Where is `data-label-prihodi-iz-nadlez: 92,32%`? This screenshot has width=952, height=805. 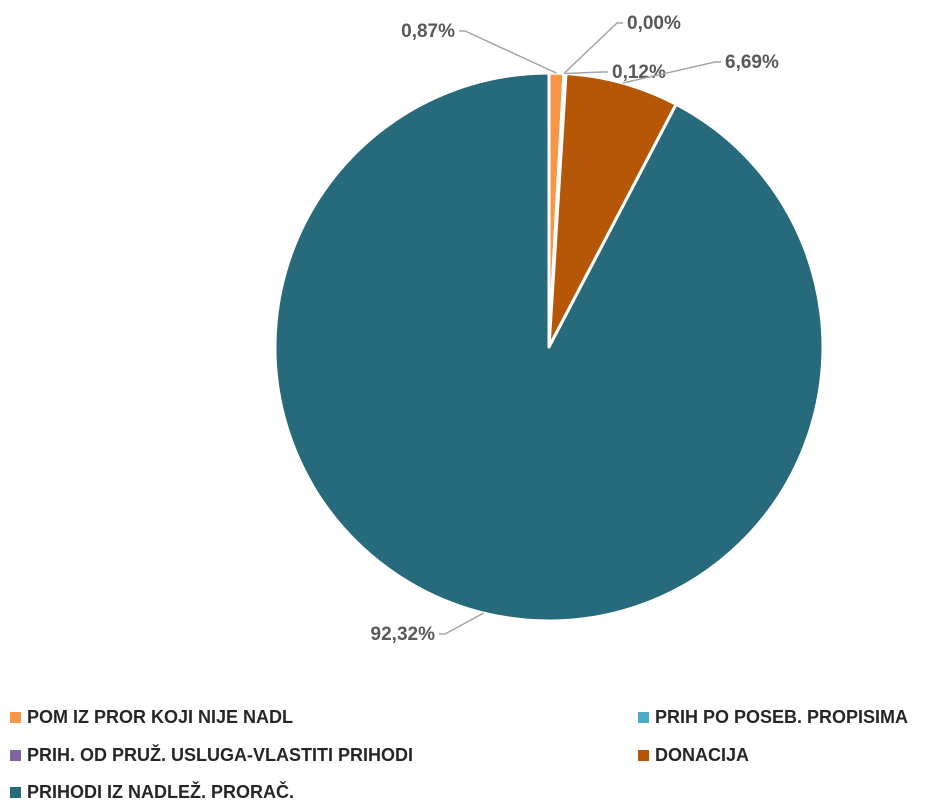
data-label-prihodi-iz-nadlez: 92,32% is located at coordinates (403, 634).